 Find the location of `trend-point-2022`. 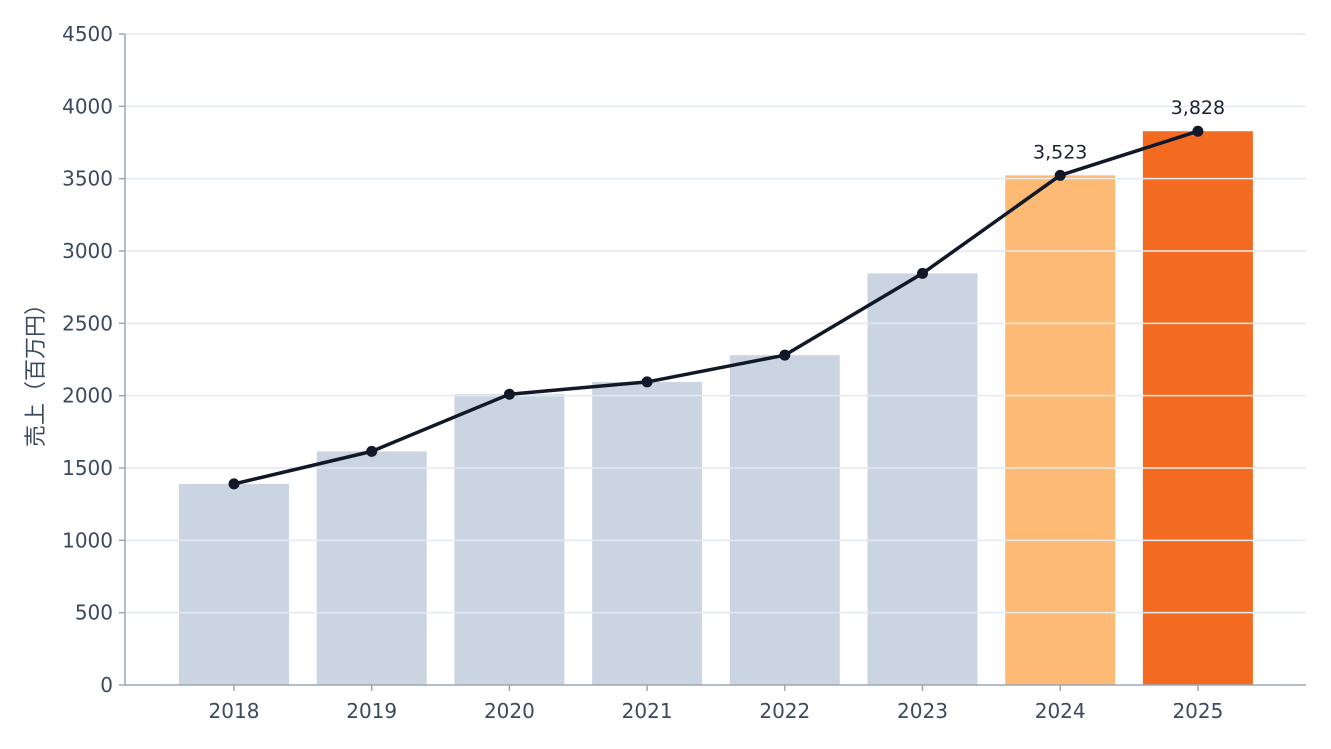

trend-point-2022 is located at coordinates (785, 355).